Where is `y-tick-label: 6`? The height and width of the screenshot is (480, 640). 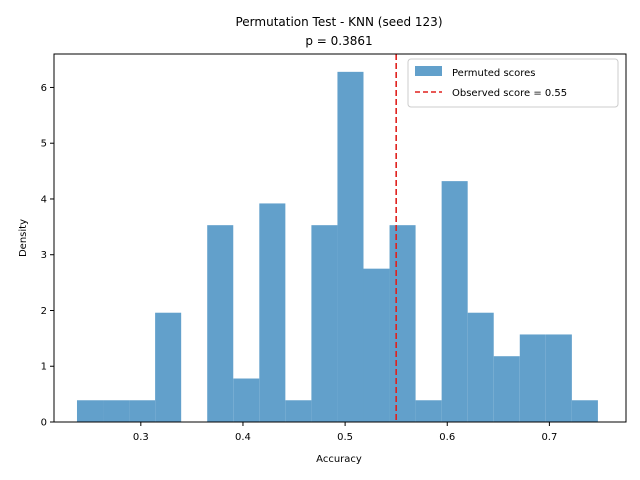 y-tick-label: 6 is located at coordinates (44, 88).